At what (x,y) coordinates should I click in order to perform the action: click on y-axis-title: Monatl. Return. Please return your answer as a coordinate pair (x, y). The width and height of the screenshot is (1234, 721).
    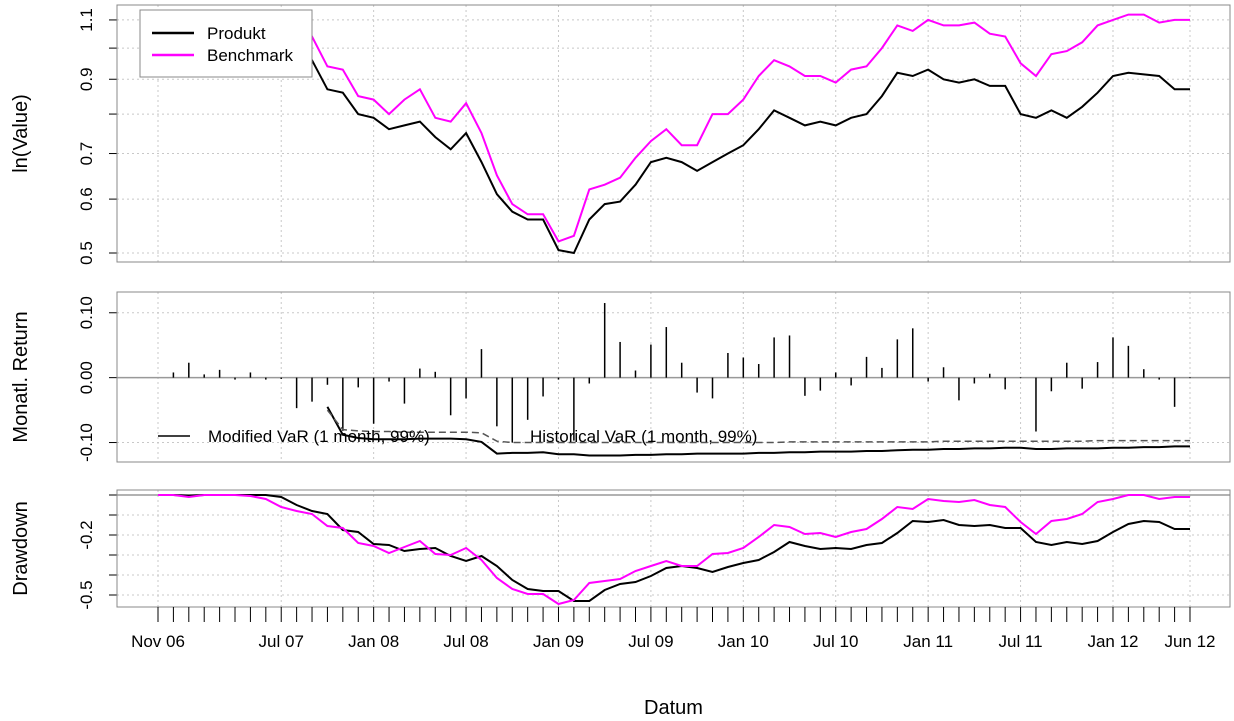
    Looking at the image, I should click on (21, 376).